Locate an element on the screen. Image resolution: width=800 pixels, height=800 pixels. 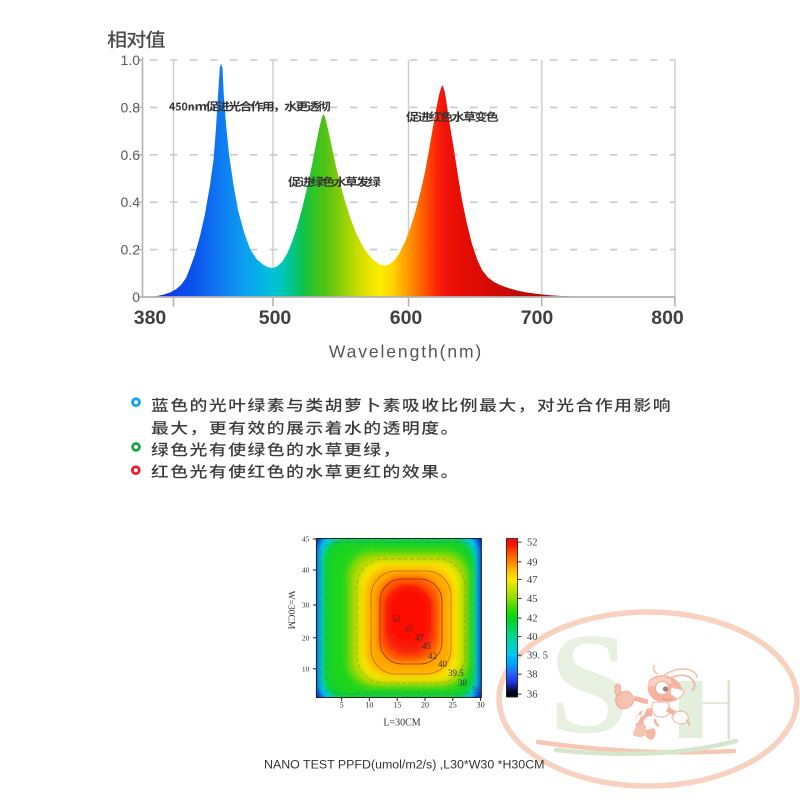
svg-text: 0.4 is located at coordinates (131, 202).